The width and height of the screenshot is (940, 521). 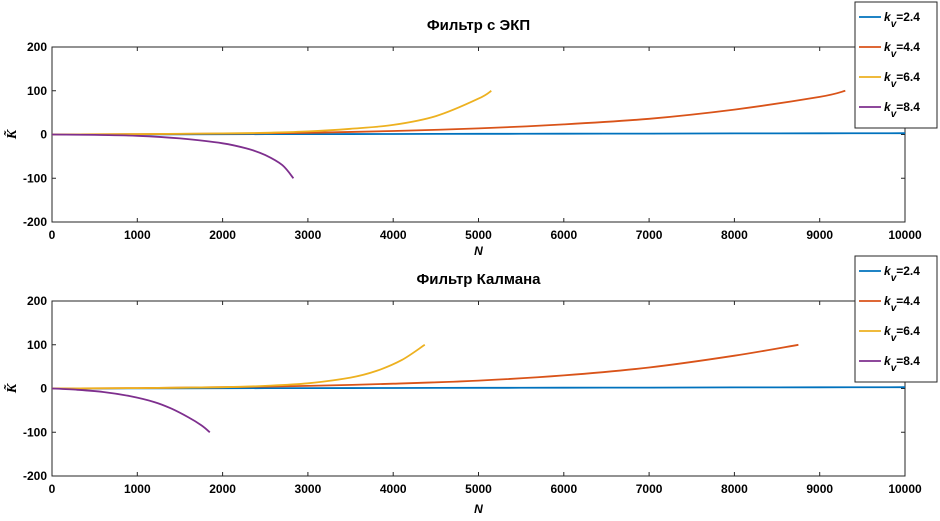 I want to click on chart-title: Фильтр Калмана, so click(x=479, y=279).